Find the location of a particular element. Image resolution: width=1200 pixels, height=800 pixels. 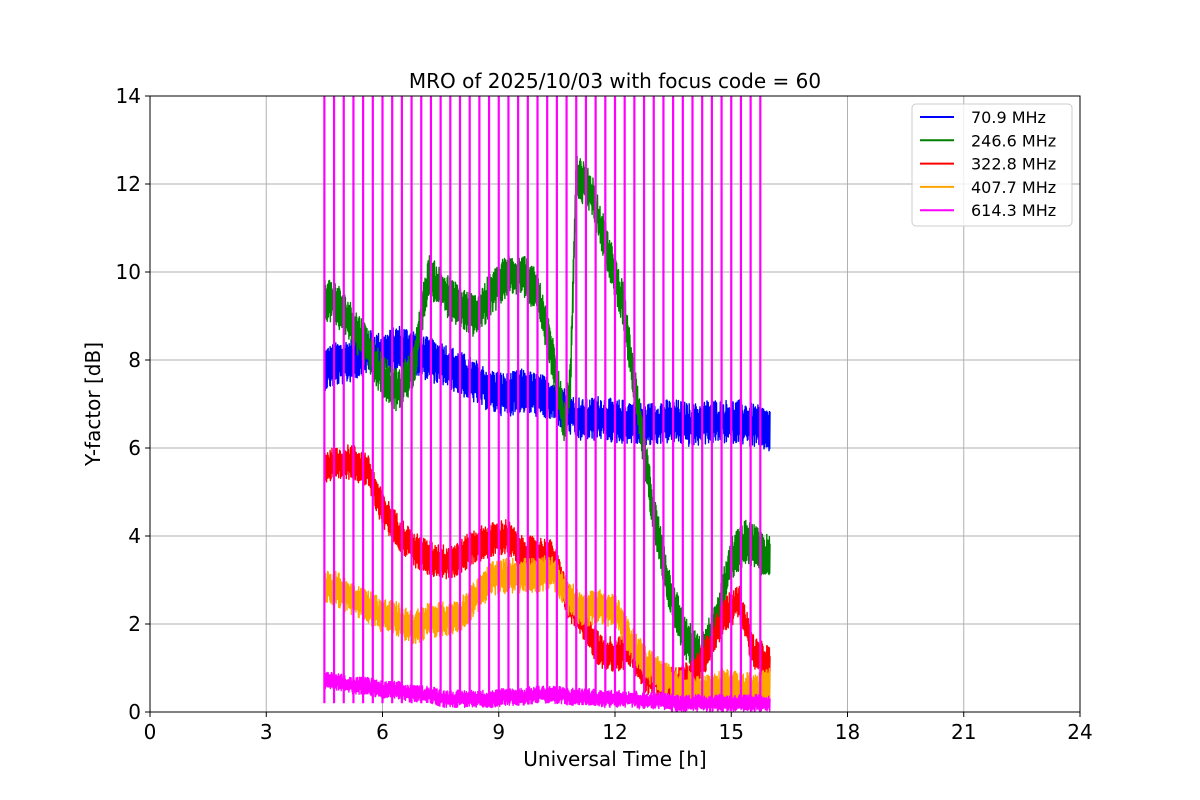

x-tick-label: 9 is located at coordinates (498, 732).